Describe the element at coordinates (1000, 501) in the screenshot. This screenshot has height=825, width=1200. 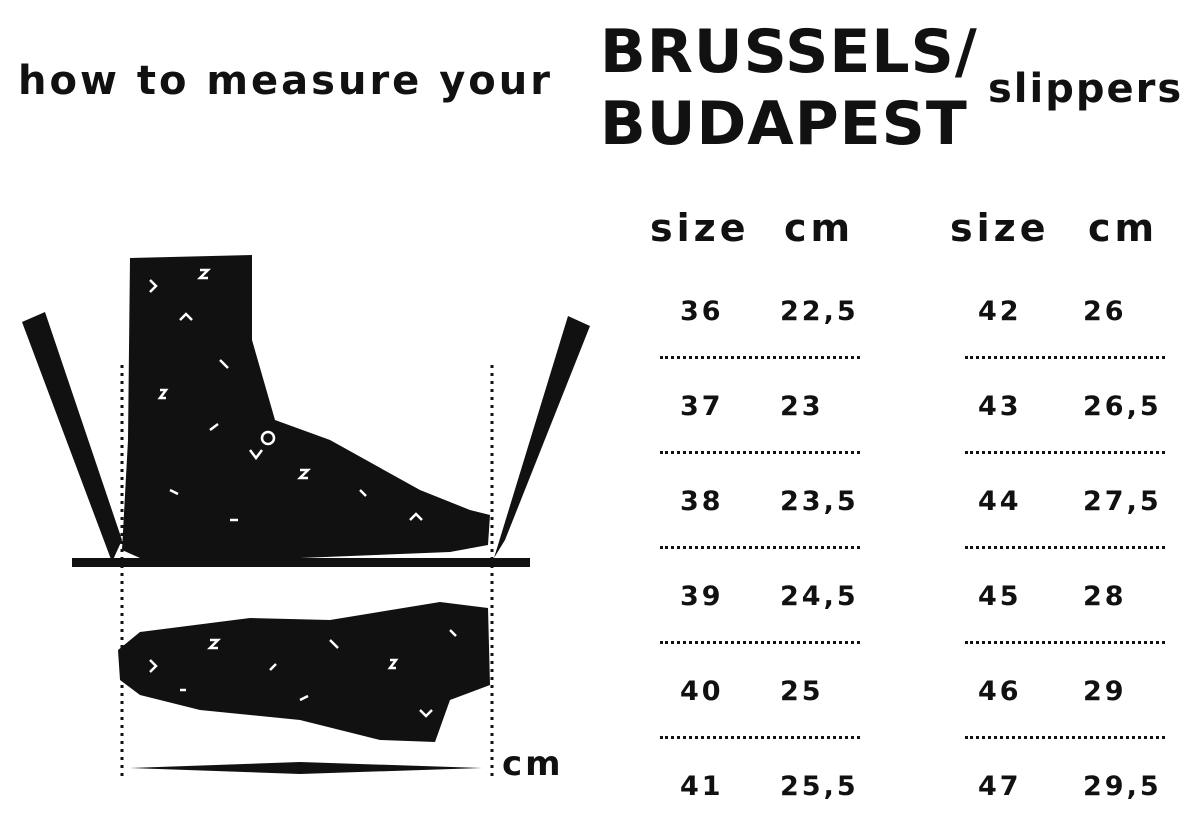
I see `size-value: 44` at that location.